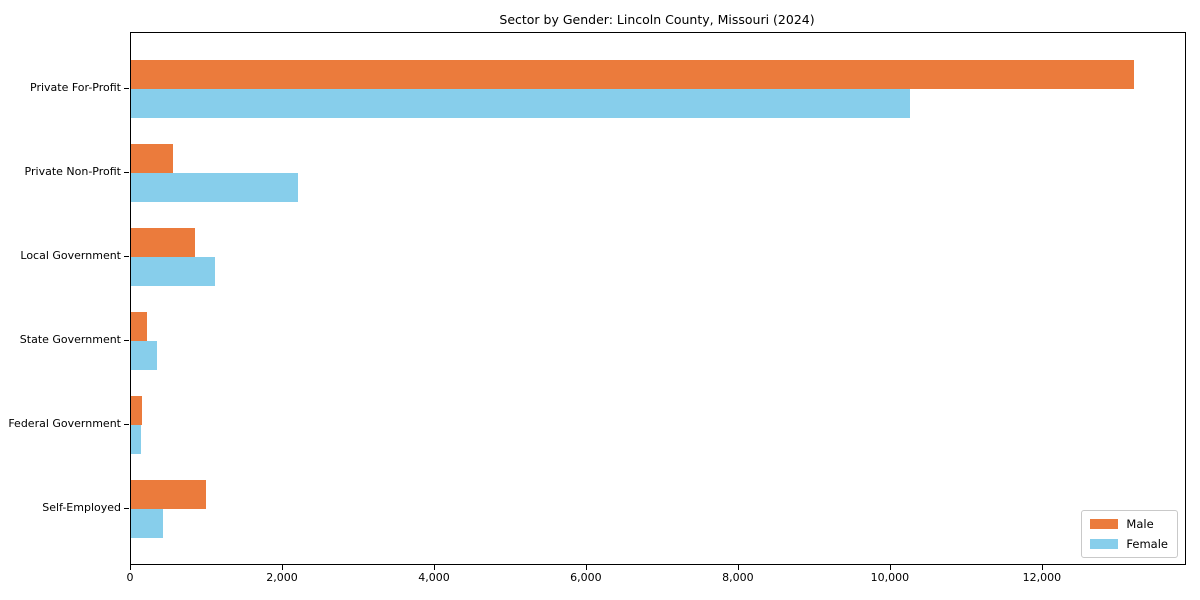 The height and width of the screenshot is (600, 1200). Describe the element at coordinates (434, 577) in the screenshot. I see `x-tick-label: 4,000` at that location.